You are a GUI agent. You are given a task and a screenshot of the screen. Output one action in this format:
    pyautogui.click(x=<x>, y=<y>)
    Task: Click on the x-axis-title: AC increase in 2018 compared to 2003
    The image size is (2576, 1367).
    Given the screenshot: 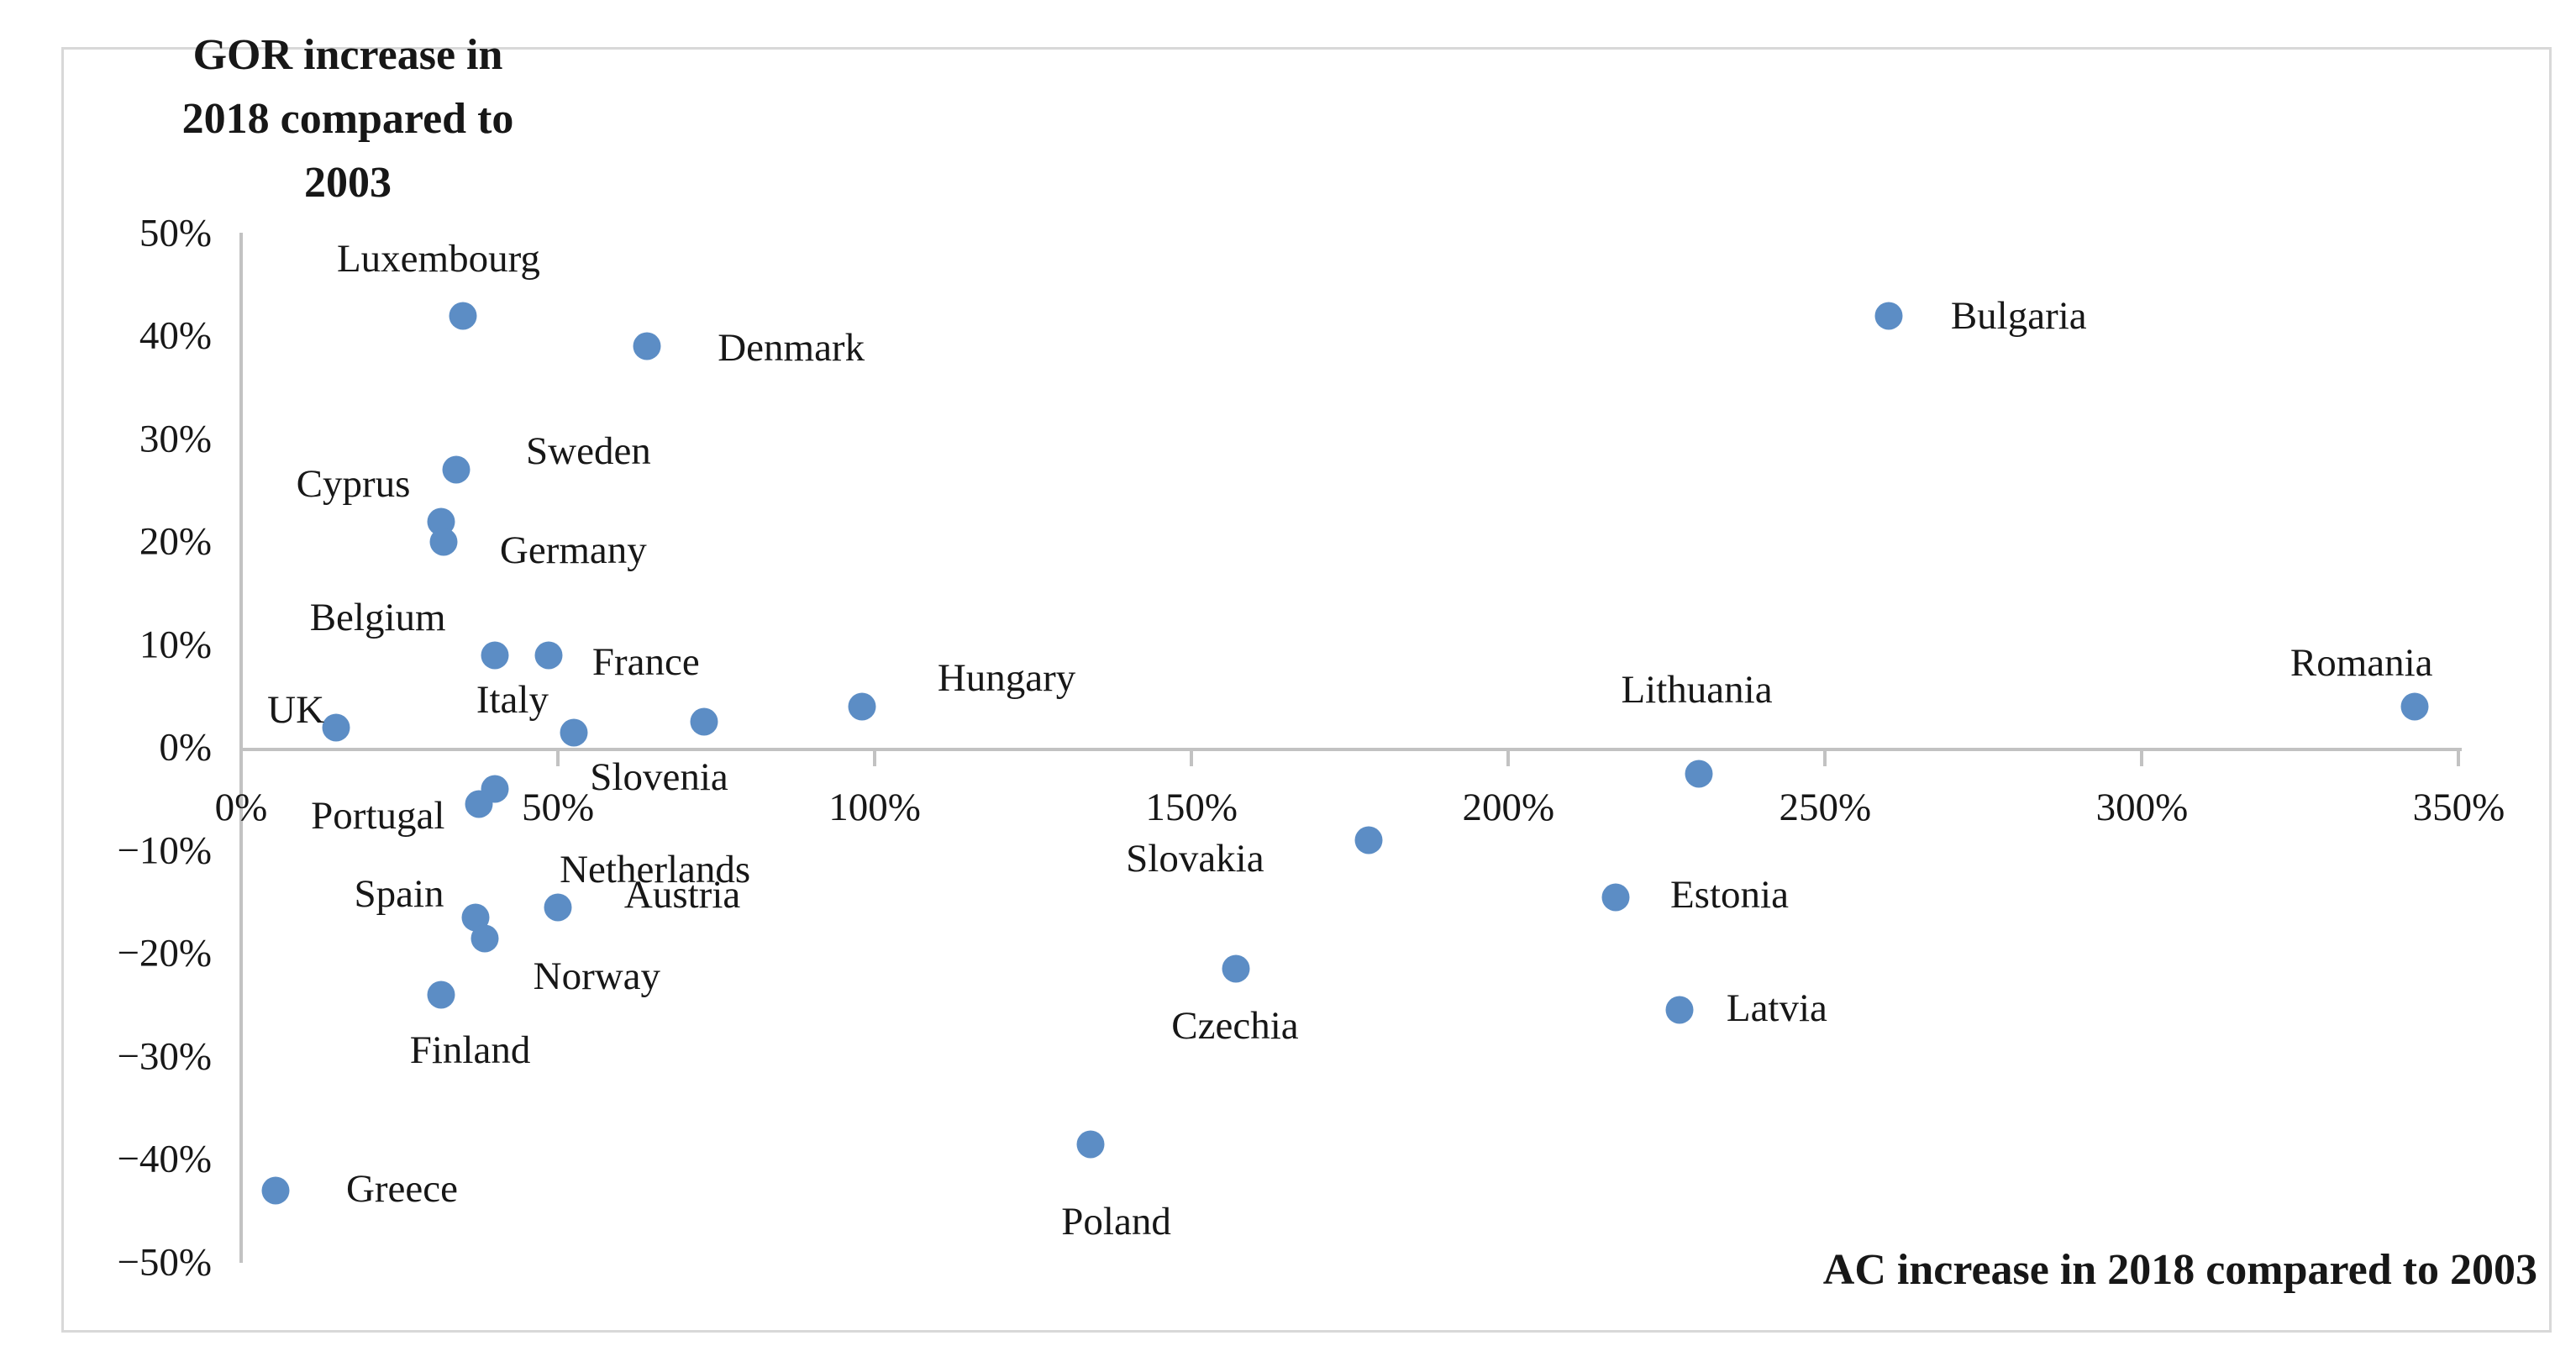 What is the action you would take?
    pyautogui.click(x=2179, y=1270)
    